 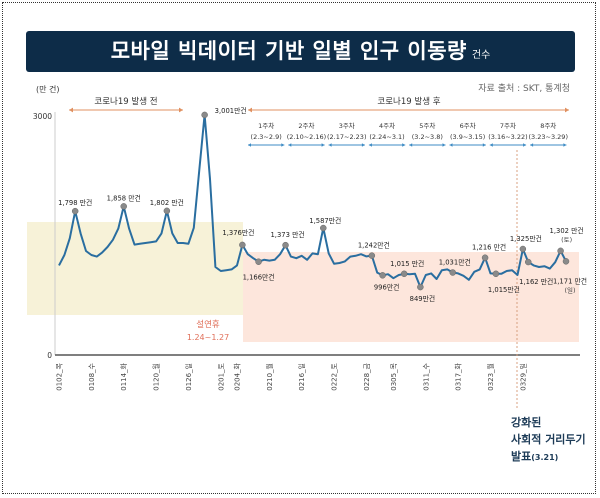 What do you see at coordinates (566, 240) in the screenshot?
I see `data-label-day: (토)` at bounding box center [566, 240].